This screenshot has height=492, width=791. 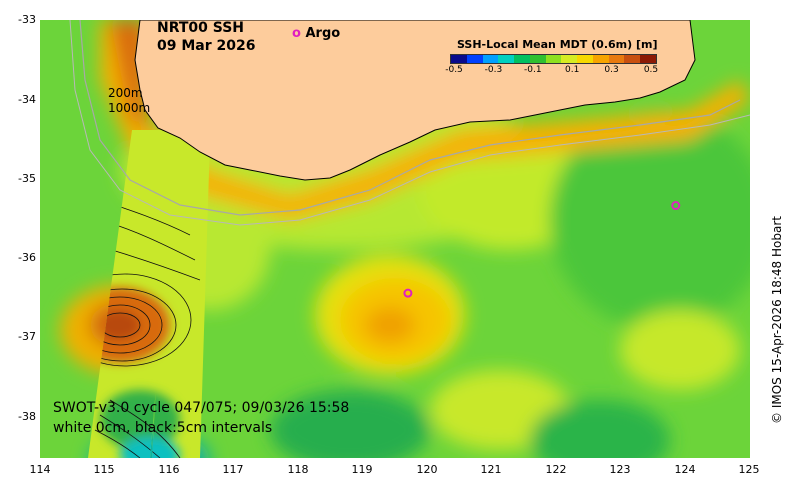 I want to click on lon-tick-label: 115, so click(x=104, y=469).